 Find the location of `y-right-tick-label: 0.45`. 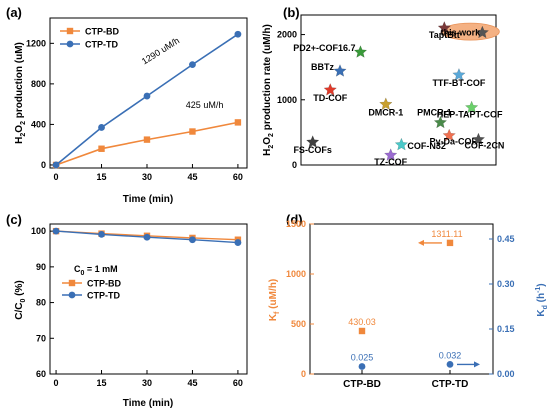

y-right-tick-label: 0.45 is located at coordinates (506, 239).